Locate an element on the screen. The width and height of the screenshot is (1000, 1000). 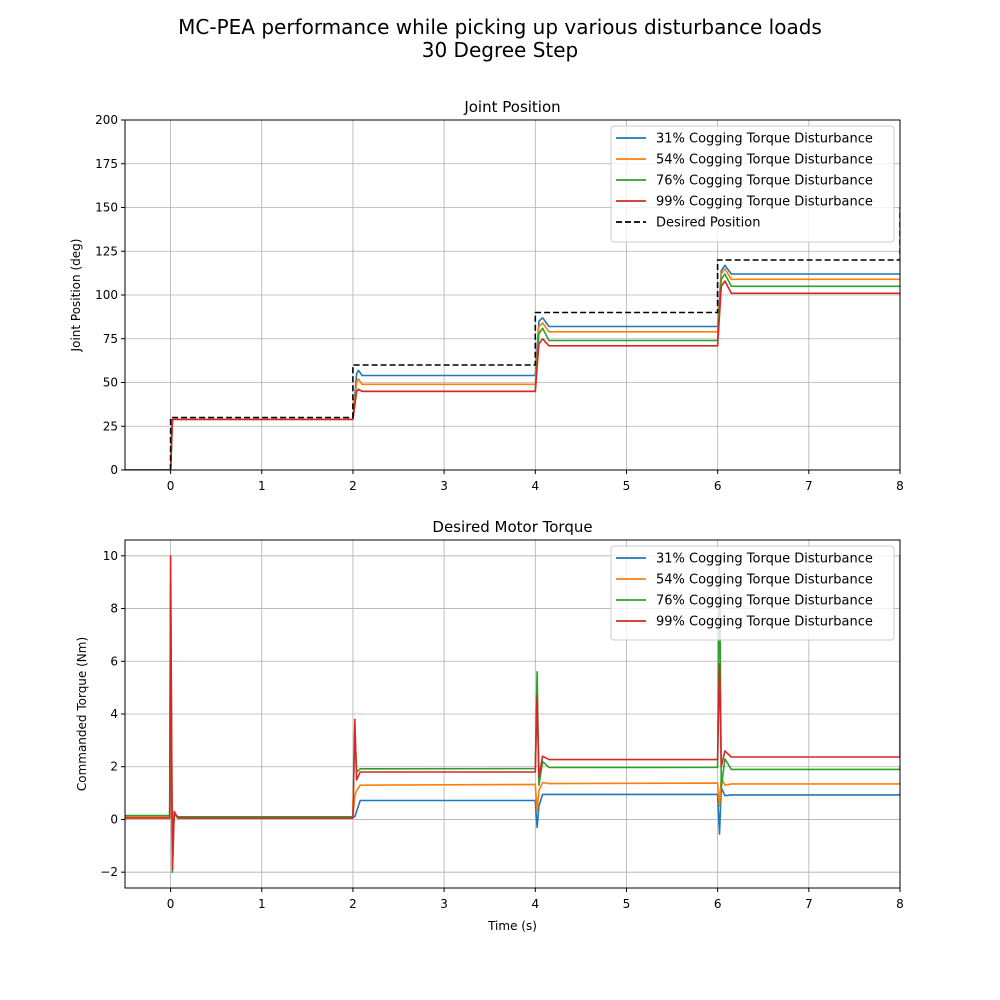
y-tick-label: 100 is located at coordinates (106, 295).